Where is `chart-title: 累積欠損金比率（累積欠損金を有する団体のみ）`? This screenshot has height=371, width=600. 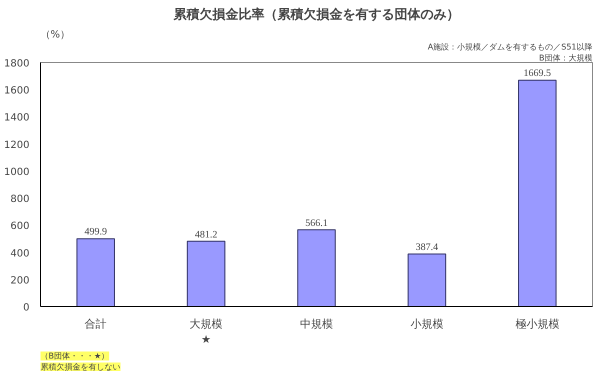 chart-title: 累積欠損金比率（累積欠損金を有する団体のみ） is located at coordinates (316, 14).